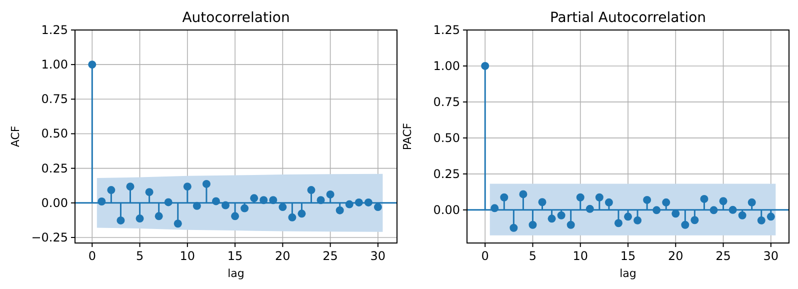 Image resolution: width=798 pixels, height=289 pixels. Describe the element at coordinates (407, 136) in the screenshot. I see `y-axis-title: PACF` at that location.